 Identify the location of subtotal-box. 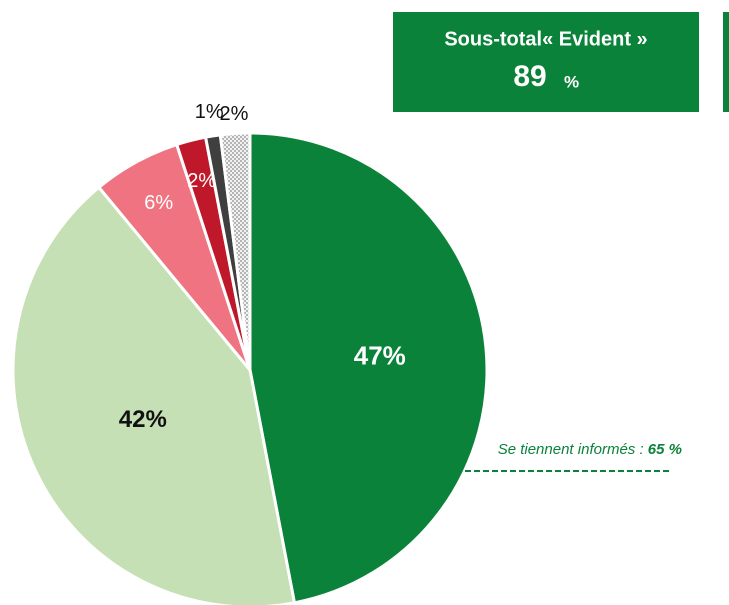
(546, 62).